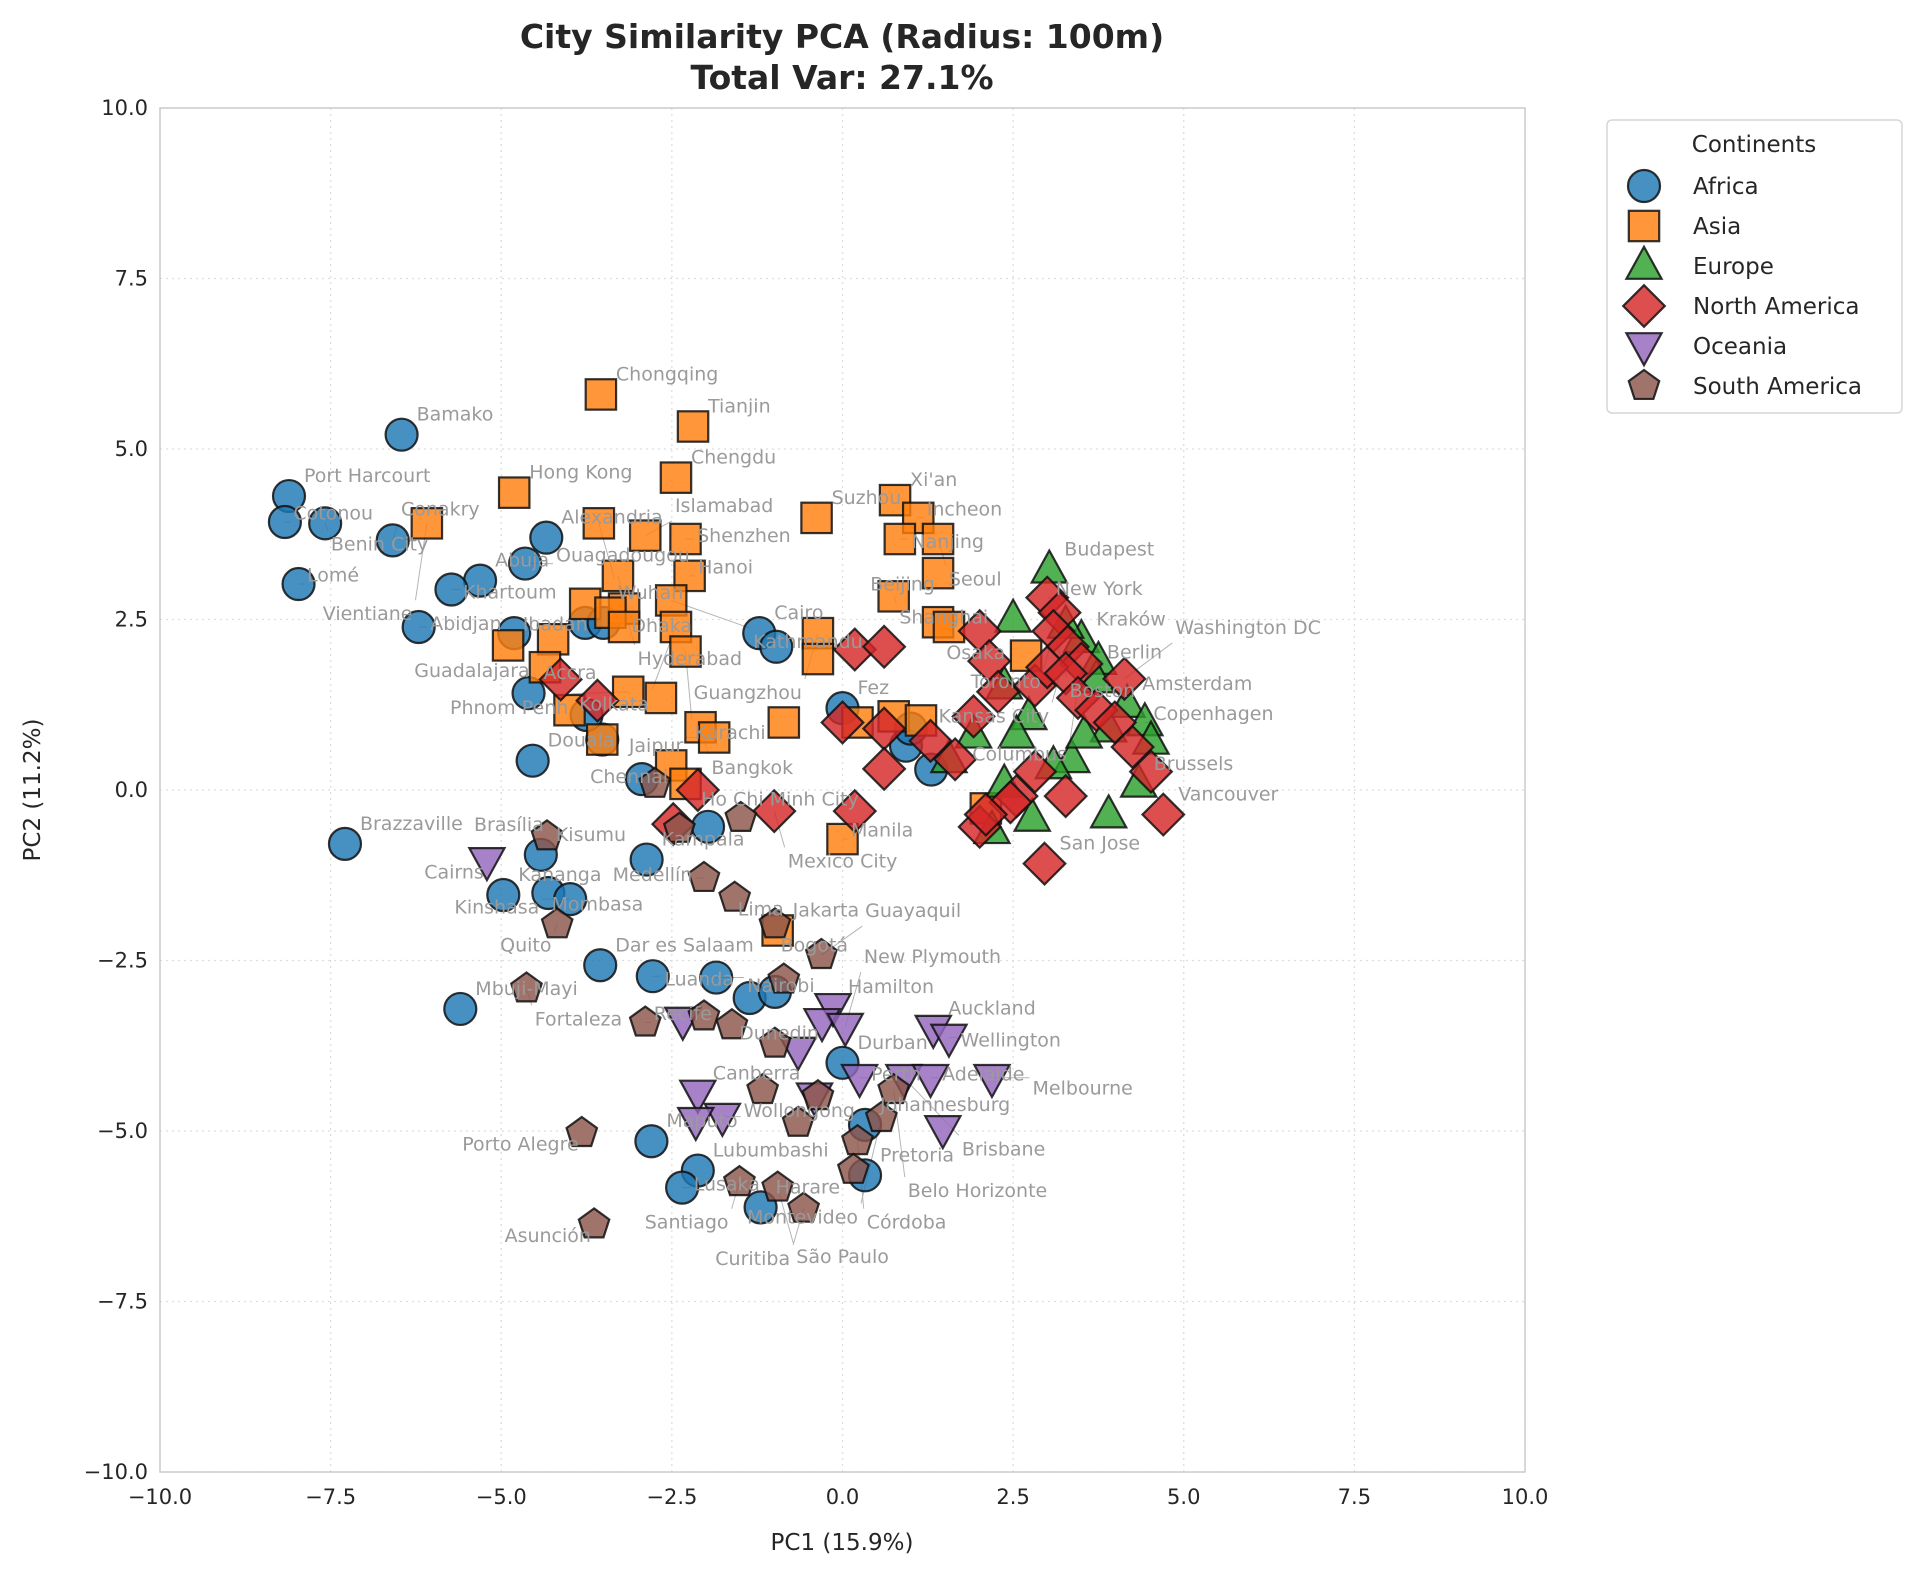 This screenshot has height=1577, width=1920. Describe the element at coordinates (703, 840) in the screenshot. I see `city-label: Kampala` at that location.